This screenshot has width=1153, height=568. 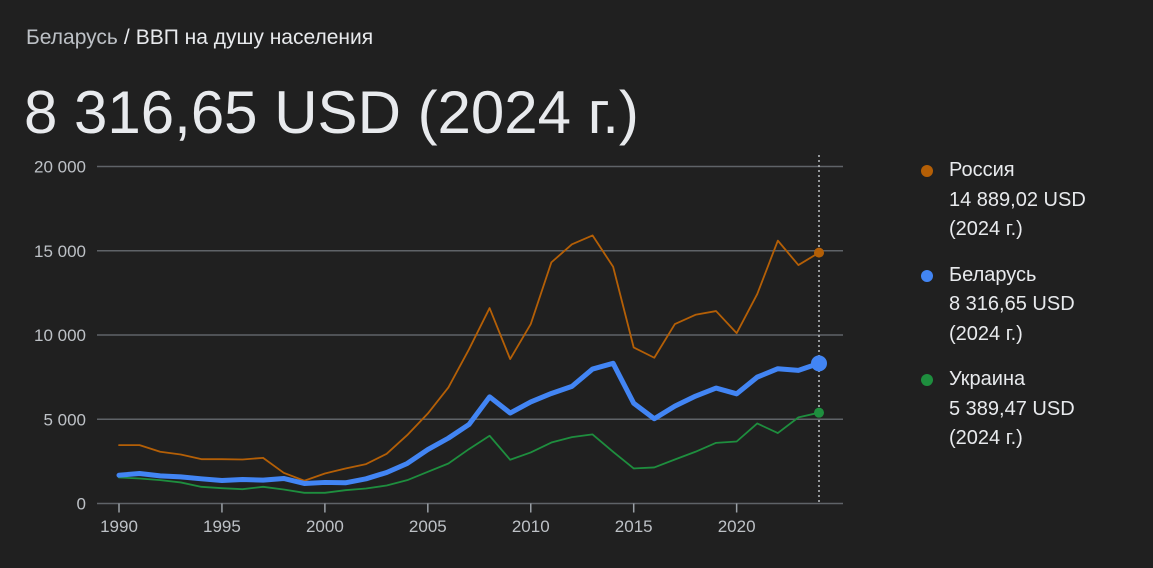 I want to click on legend-name: Беларусь, so click(x=993, y=274).